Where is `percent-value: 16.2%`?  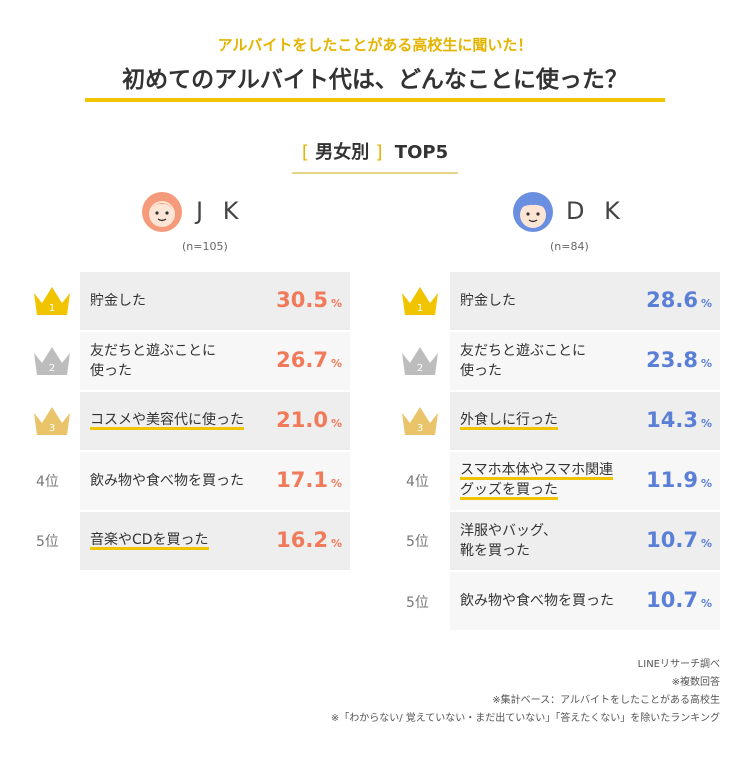
percent-value: 16.2% is located at coordinates (309, 540).